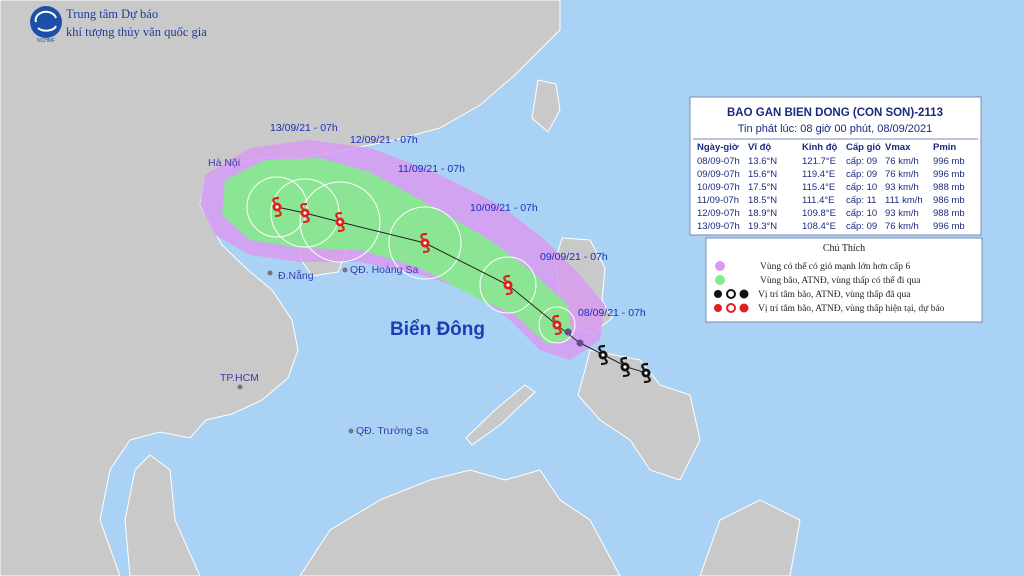 This screenshot has width=1024, height=576. I want to click on column-header: Cấp gió, so click(863, 147).